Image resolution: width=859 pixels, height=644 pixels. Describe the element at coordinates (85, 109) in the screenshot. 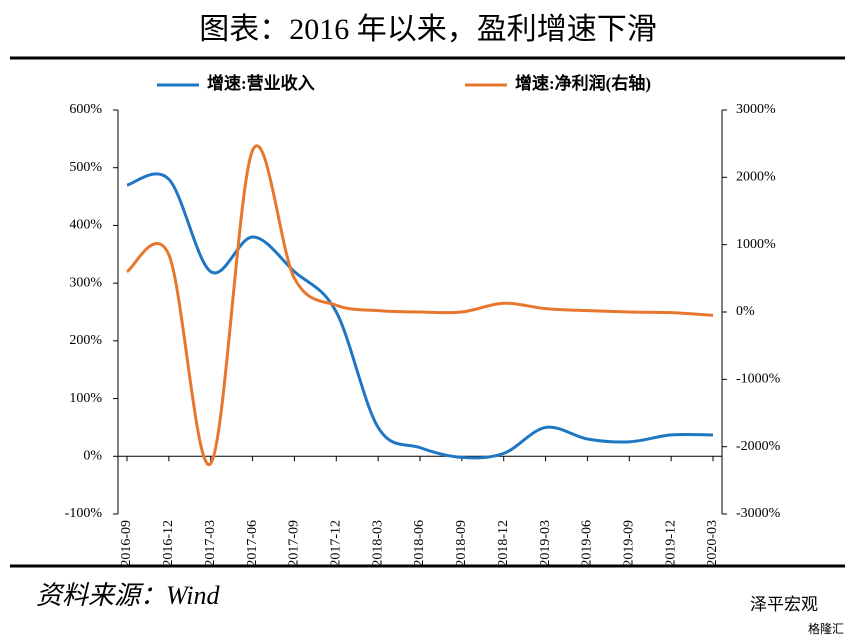

I see `y-tick-label: 600%` at that location.